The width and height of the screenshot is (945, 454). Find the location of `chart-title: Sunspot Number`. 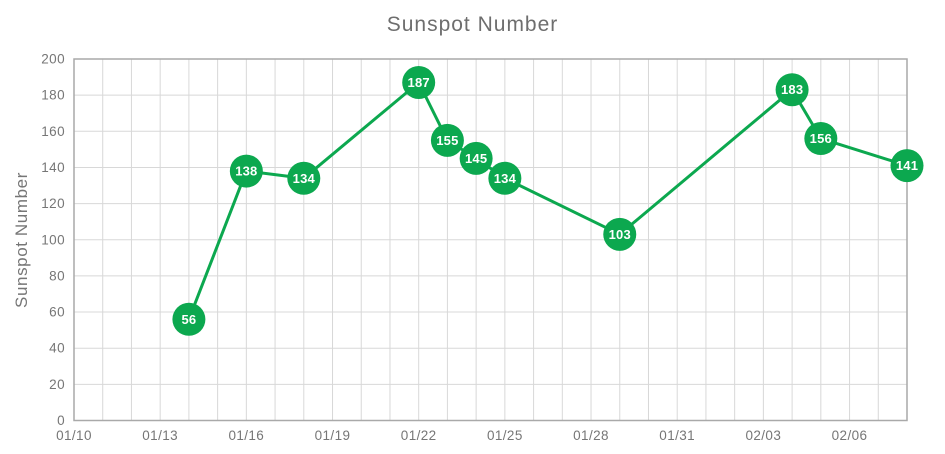

chart-title: Sunspot Number is located at coordinates (472, 24).